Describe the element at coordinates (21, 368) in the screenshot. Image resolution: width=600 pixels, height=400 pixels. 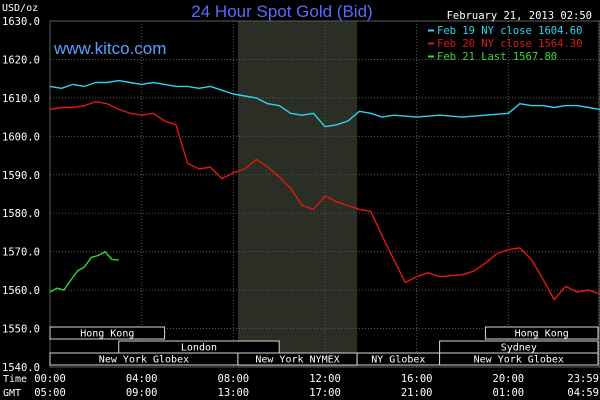
I see `y-tick-label: 1540.0` at that location.